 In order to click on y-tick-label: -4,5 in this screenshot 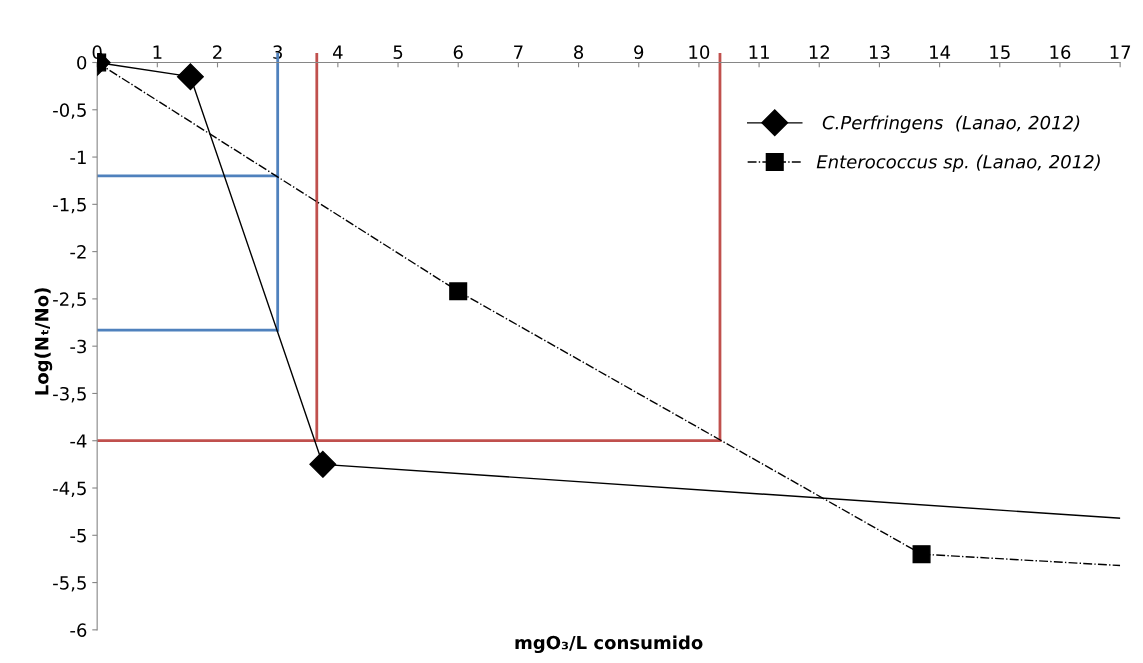, I will do `click(69, 489)`.